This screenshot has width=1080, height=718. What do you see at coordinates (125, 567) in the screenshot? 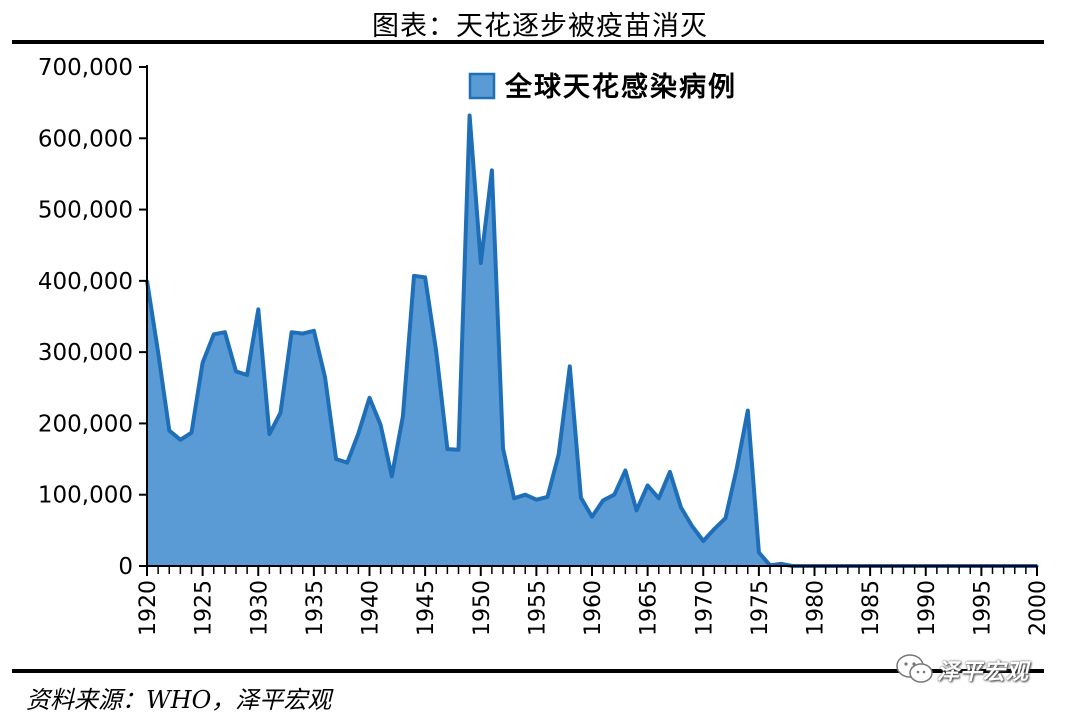
I see `y-tick-label: 0` at bounding box center [125, 567].